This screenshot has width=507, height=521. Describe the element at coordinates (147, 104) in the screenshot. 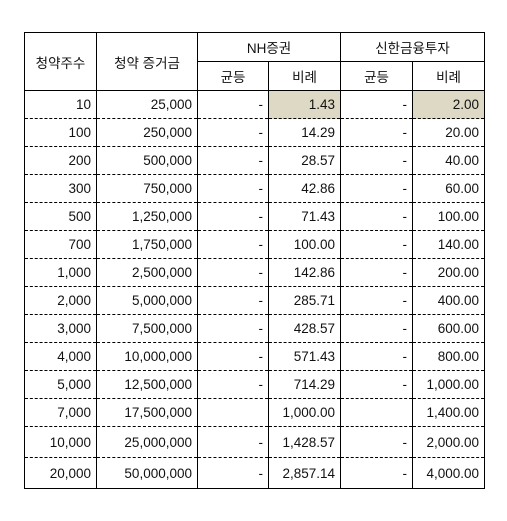

I see `cell-deposit: 25,000` at that location.